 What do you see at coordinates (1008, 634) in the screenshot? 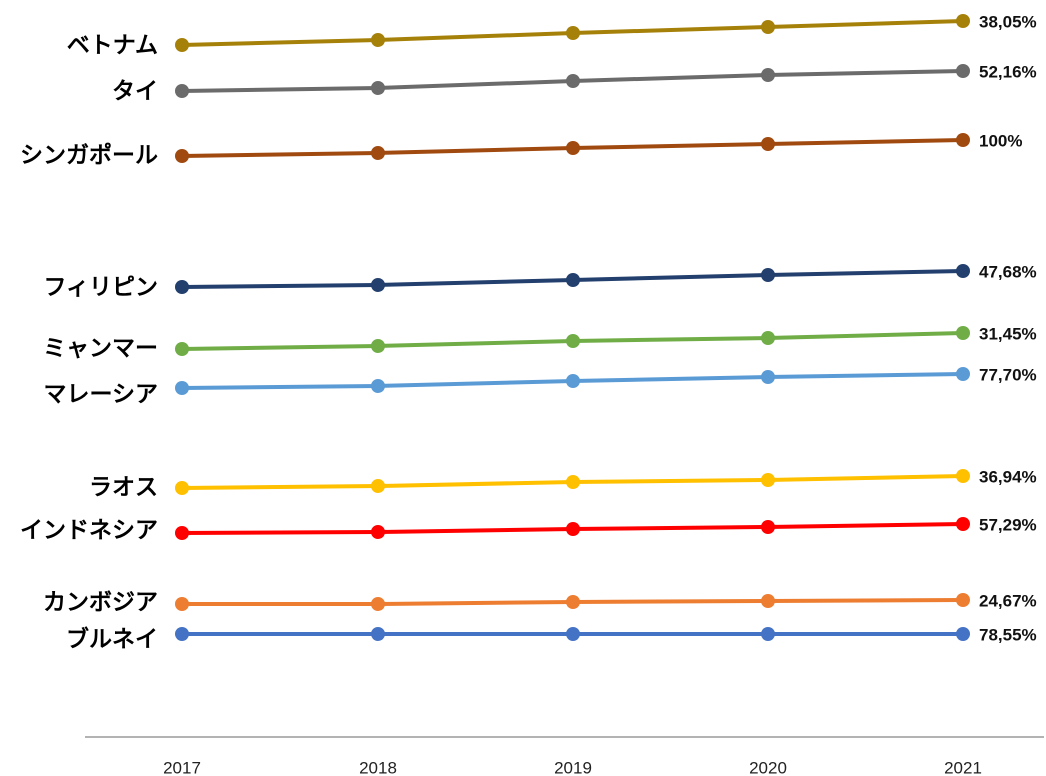
I see `end-value-label: 78,55%` at bounding box center [1008, 634].